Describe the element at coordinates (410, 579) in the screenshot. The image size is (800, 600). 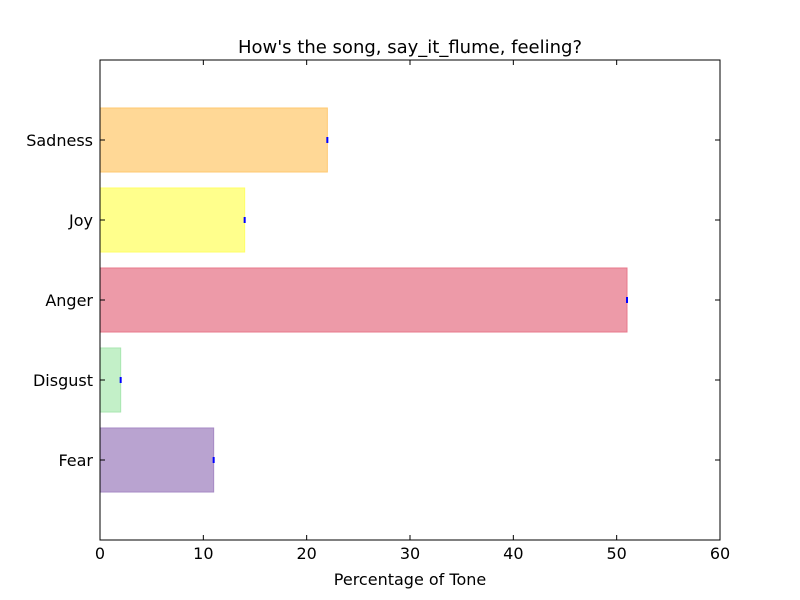
I see `x-axis-label: Percentage of Tone` at that location.